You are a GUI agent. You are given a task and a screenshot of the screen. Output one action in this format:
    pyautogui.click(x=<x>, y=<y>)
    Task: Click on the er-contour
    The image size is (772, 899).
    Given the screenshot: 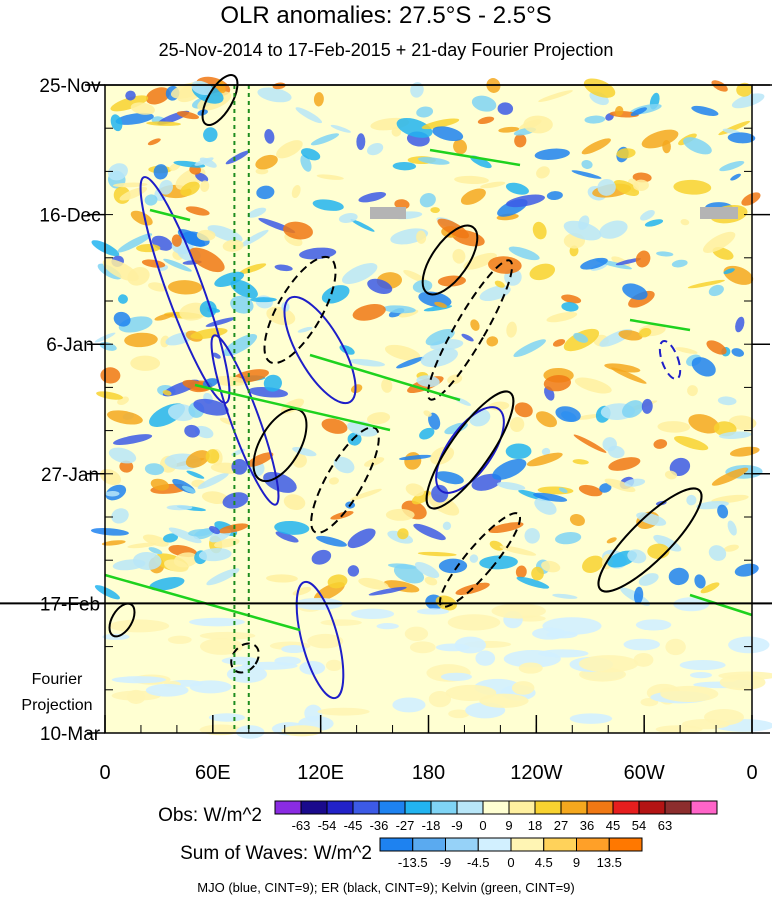 What is the action you would take?
    pyautogui.click(x=470, y=450)
    